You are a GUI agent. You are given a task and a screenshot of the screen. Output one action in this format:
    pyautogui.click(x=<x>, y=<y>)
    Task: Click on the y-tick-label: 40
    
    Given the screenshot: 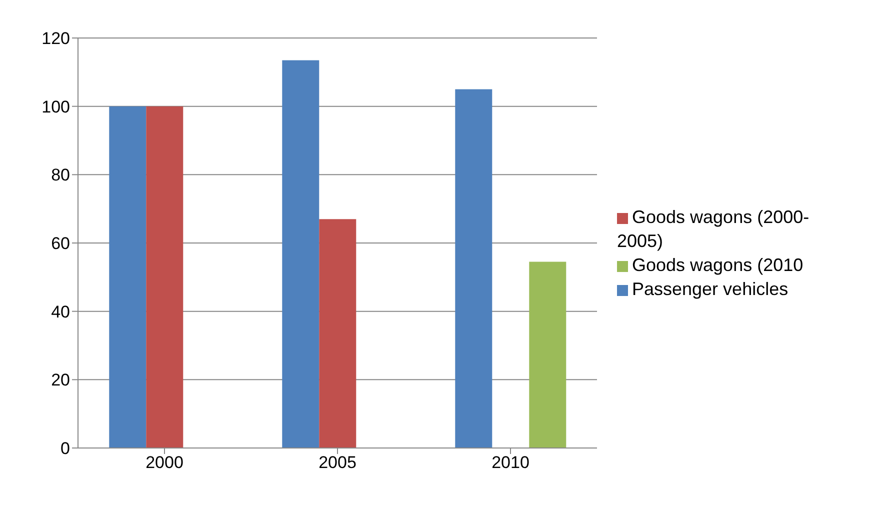 What is the action you would take?
    pyautogui.click(x=60, y=312)
    